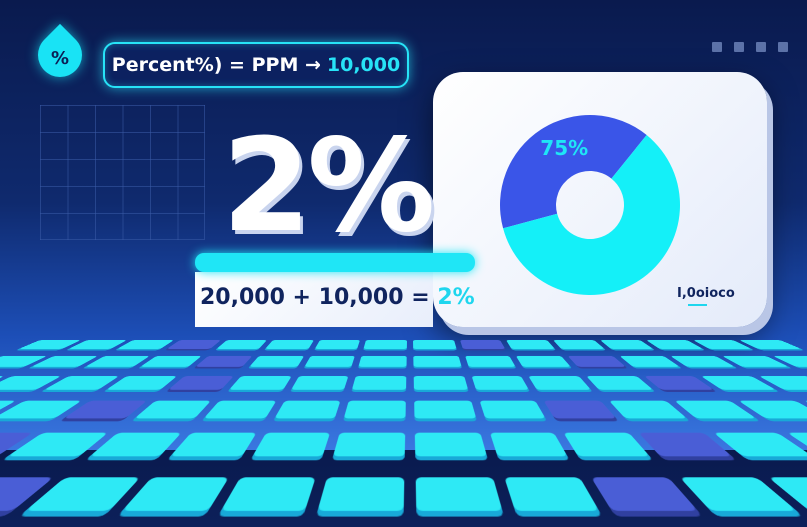 This screenshot has height=527, width=807. I want to click on headline-percent: 2%, so click(328, 186).